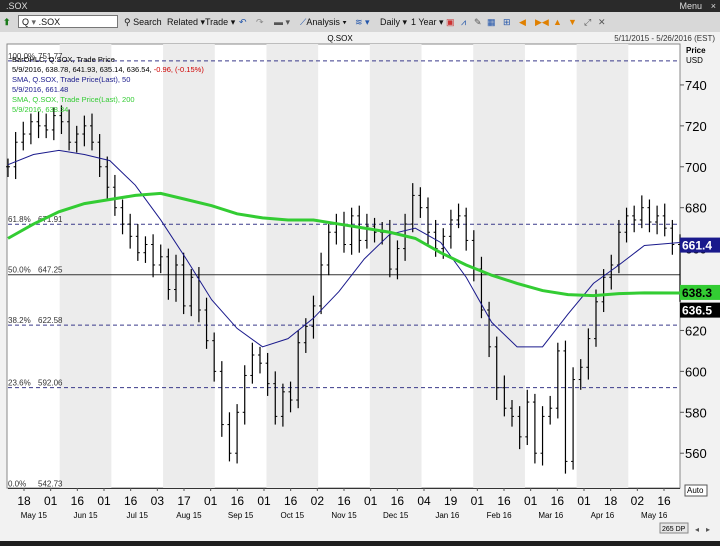 The height and width of the screenshot is (546, 720). Describe the element at coordinates (40, 89) in the screenshot. I see `legend-line: 5/9/2016, 661.48` at that location.